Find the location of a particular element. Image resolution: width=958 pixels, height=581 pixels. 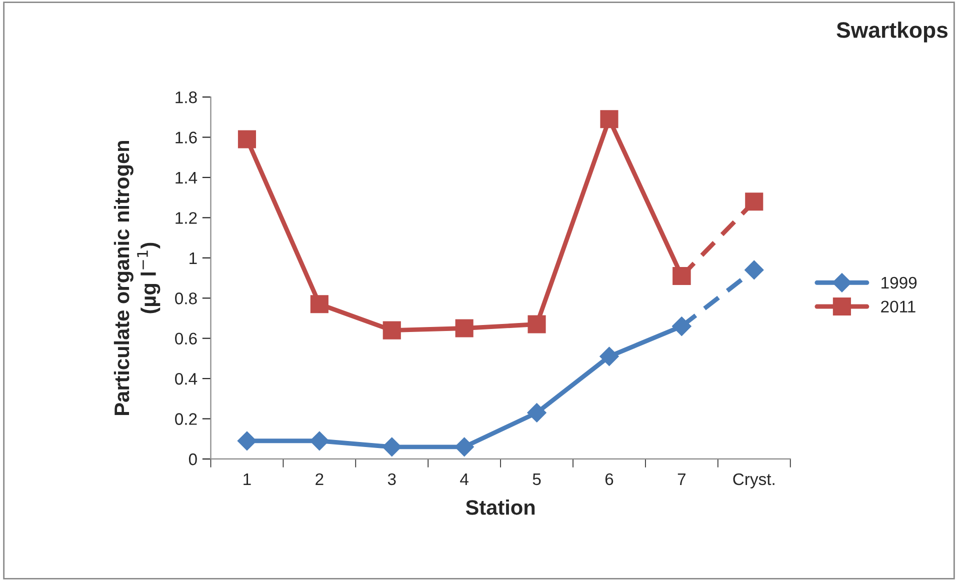

y-tick-label: 1 is located at coordinates (193, 258).